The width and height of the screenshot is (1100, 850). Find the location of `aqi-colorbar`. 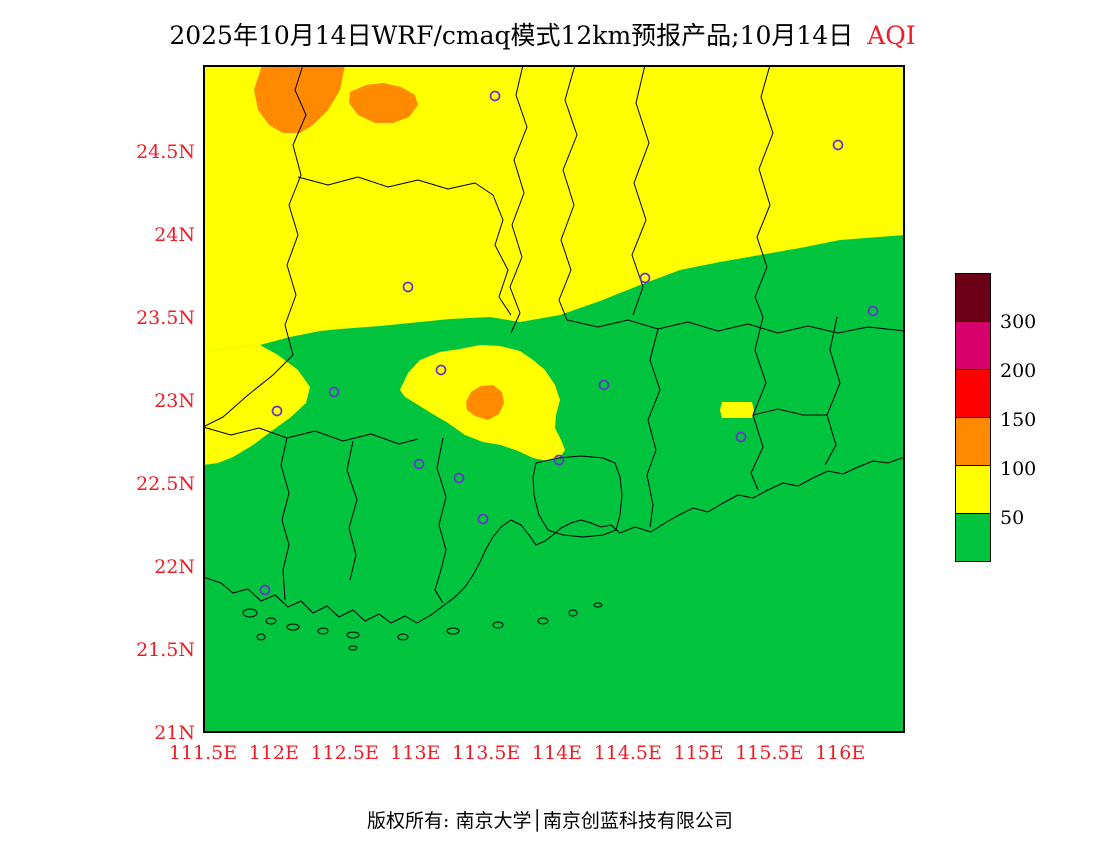

aqi-colorbar is located at coordinates (973, 417).